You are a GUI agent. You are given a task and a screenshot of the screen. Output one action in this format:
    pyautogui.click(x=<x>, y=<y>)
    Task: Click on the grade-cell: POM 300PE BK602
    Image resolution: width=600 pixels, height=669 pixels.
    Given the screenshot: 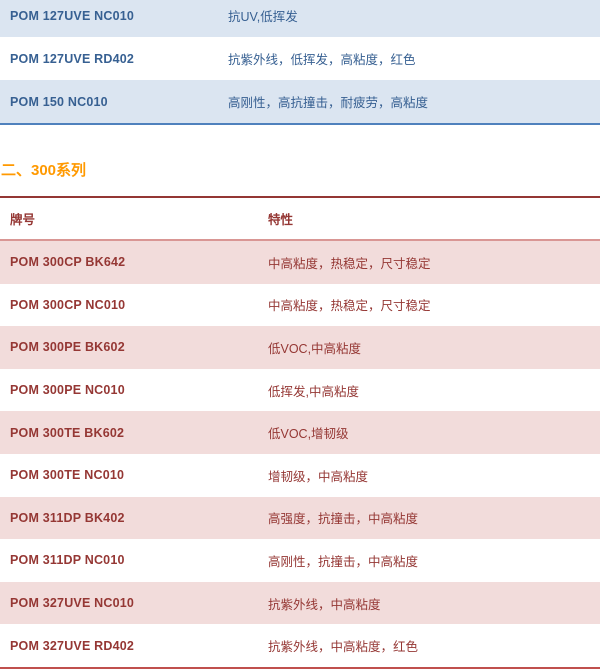 What is the action you would take?
    pyautogui.click(x=67, y=347)
    